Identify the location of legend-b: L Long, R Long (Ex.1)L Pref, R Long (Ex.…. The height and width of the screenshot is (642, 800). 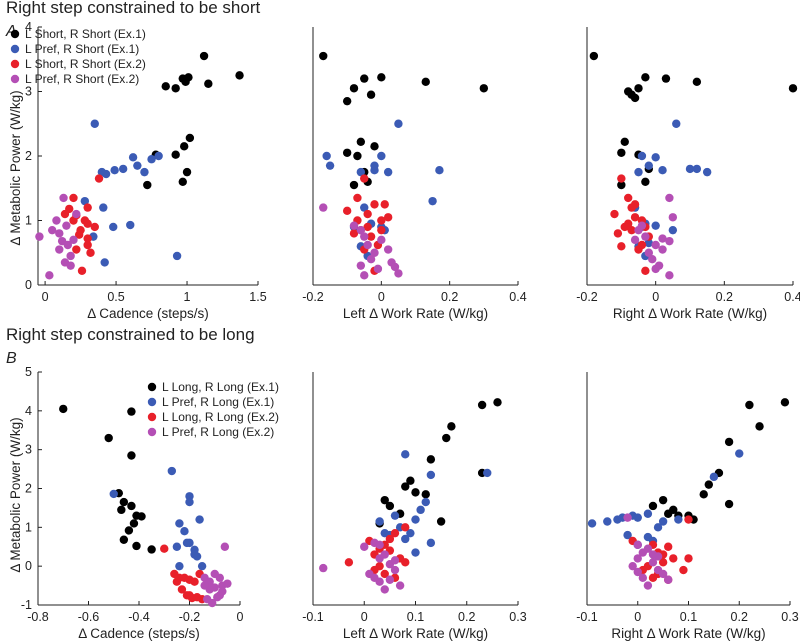
(213, 409).